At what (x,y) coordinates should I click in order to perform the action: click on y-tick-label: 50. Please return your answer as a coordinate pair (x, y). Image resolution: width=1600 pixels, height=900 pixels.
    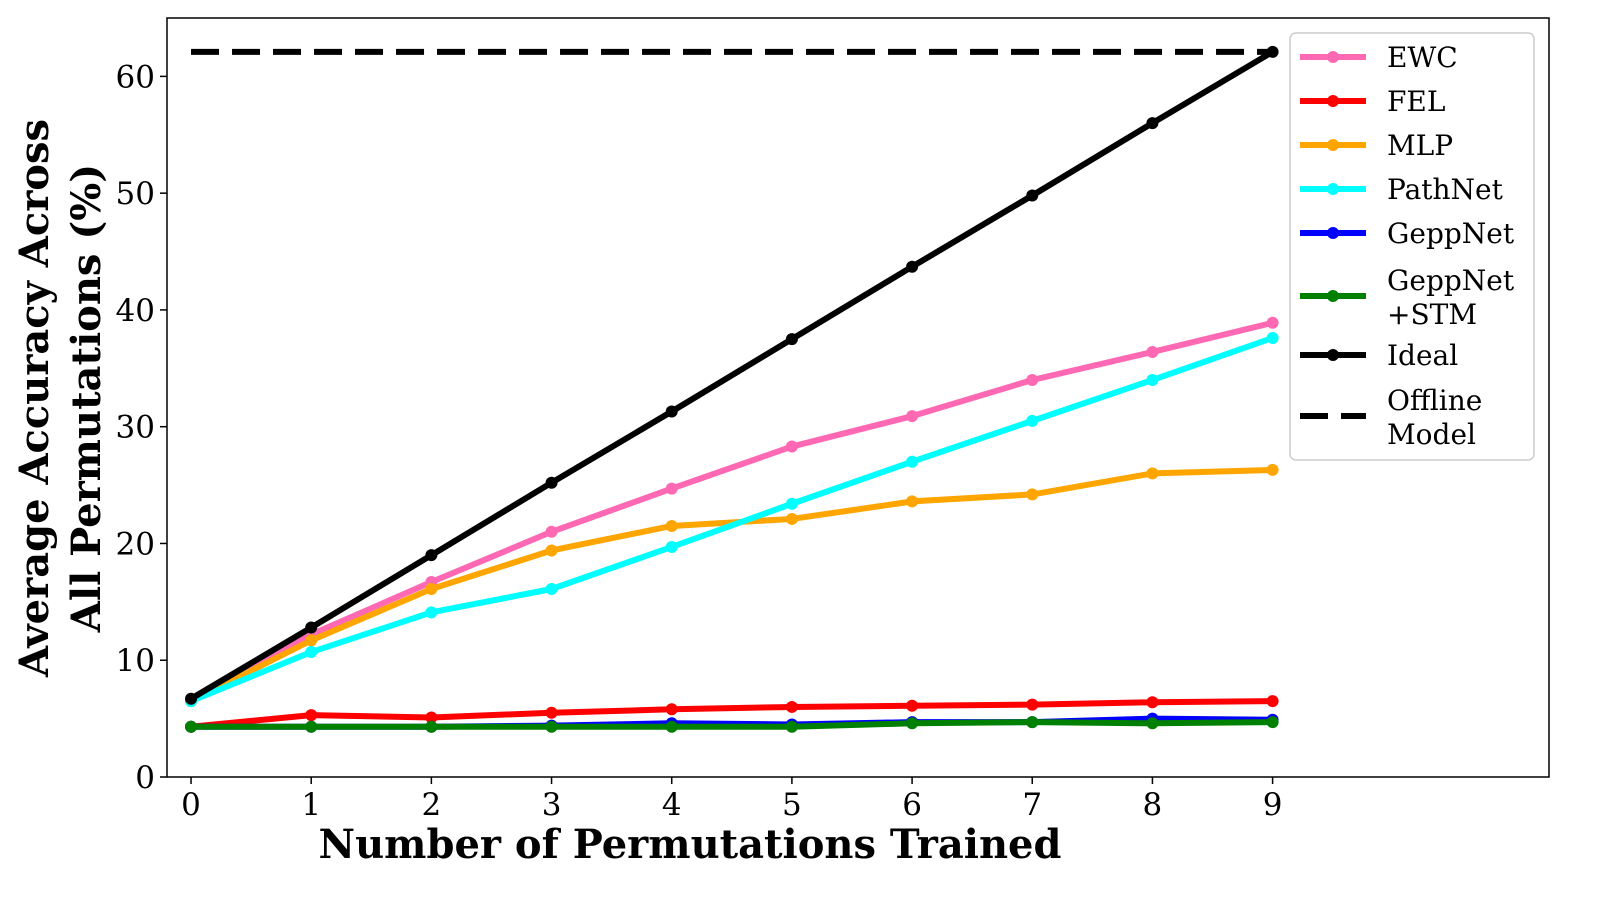
    Looking at the image, I should click on (135, 194).